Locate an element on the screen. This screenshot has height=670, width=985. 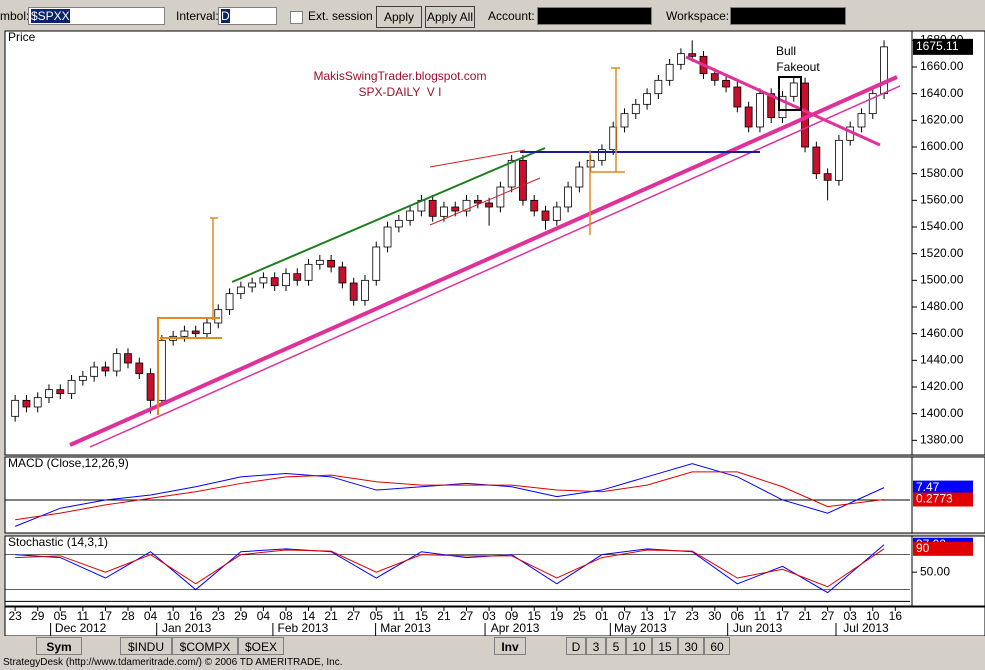
x-tick-label: 01 is located at coordinates (602, 616).